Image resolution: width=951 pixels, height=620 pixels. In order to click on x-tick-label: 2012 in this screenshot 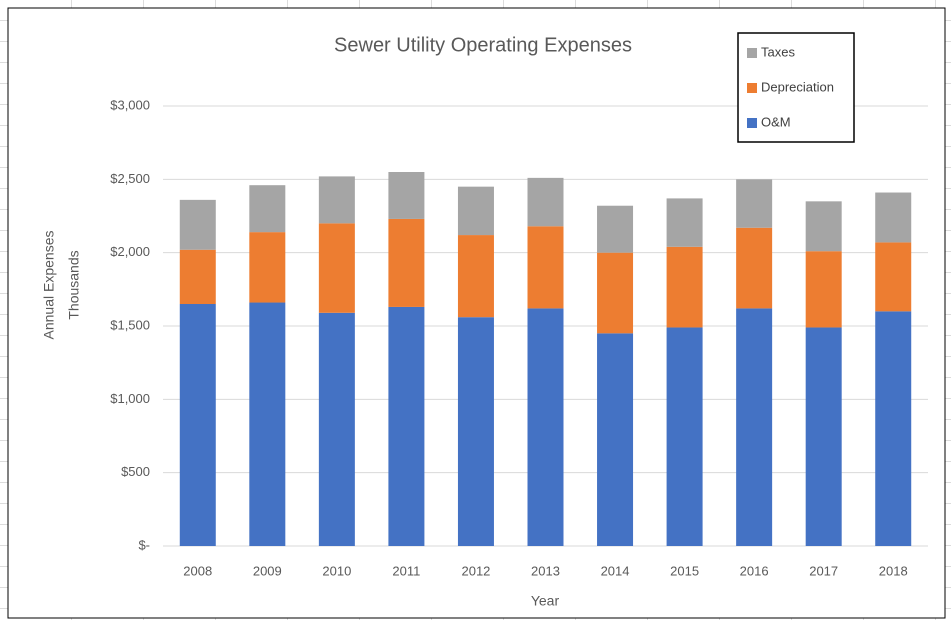, I will do `click(475, 570)`.